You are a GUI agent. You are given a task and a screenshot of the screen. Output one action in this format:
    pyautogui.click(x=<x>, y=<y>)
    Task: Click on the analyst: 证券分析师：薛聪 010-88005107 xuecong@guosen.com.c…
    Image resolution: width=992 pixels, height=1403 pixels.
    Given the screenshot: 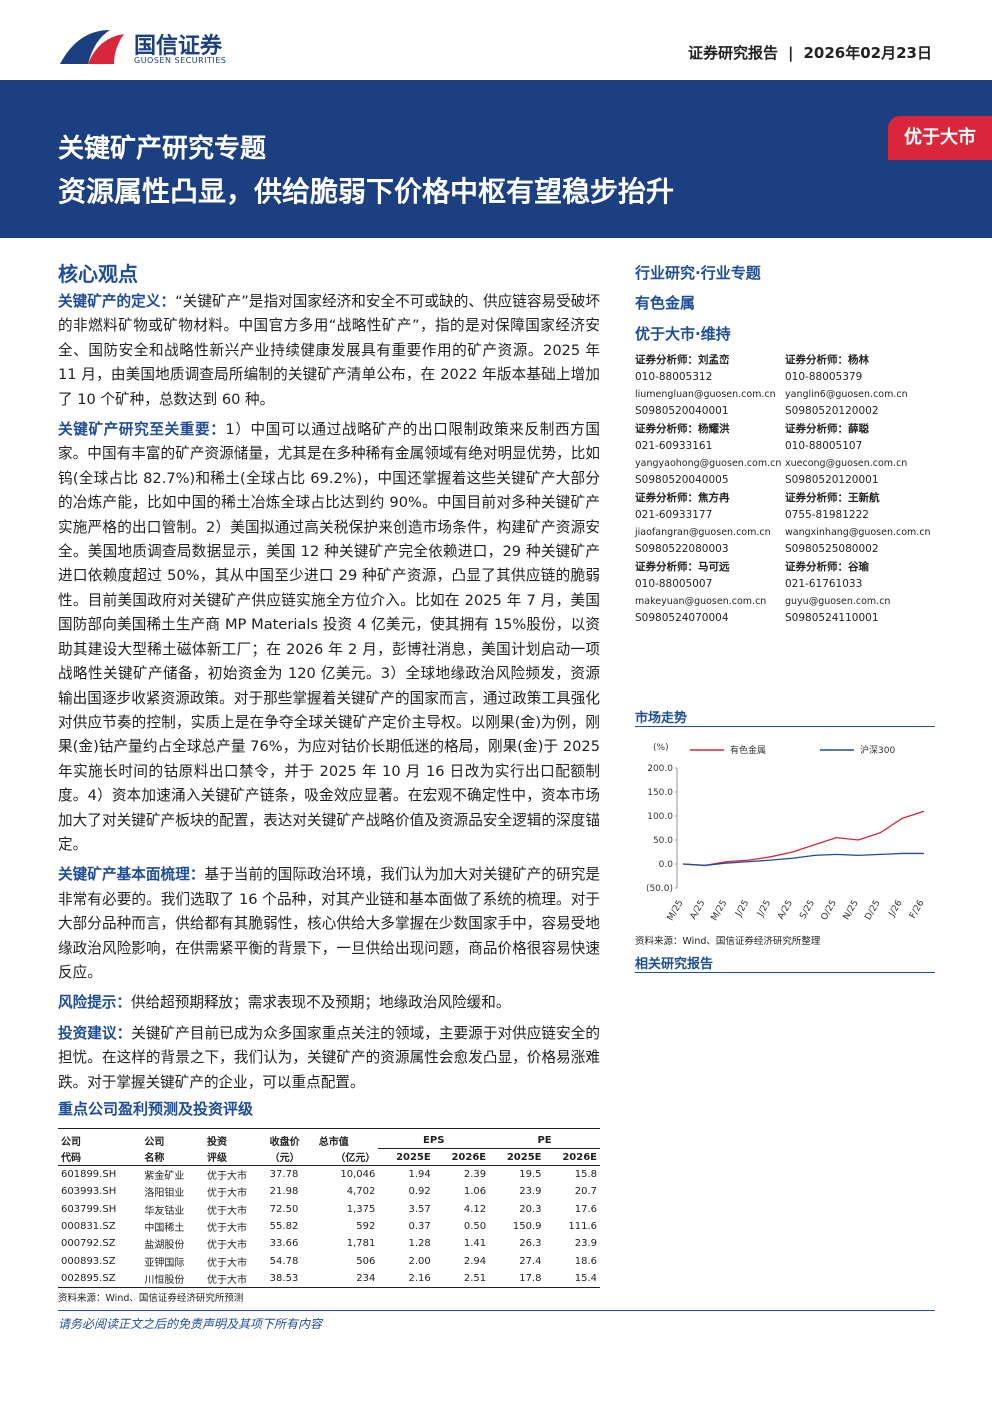 What is the action you would take?
    pyautogui.click(x=860, y=455)
    